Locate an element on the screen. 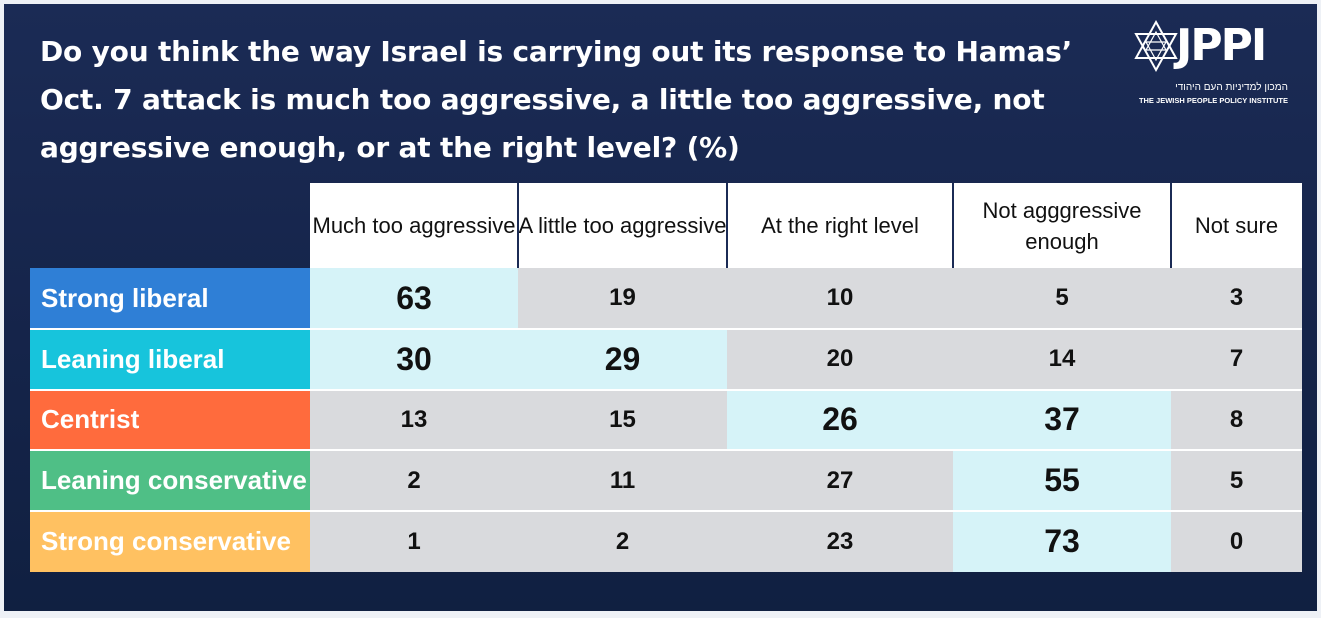  logo-wordmark: JPPI is located at coordinates (1221, 45).